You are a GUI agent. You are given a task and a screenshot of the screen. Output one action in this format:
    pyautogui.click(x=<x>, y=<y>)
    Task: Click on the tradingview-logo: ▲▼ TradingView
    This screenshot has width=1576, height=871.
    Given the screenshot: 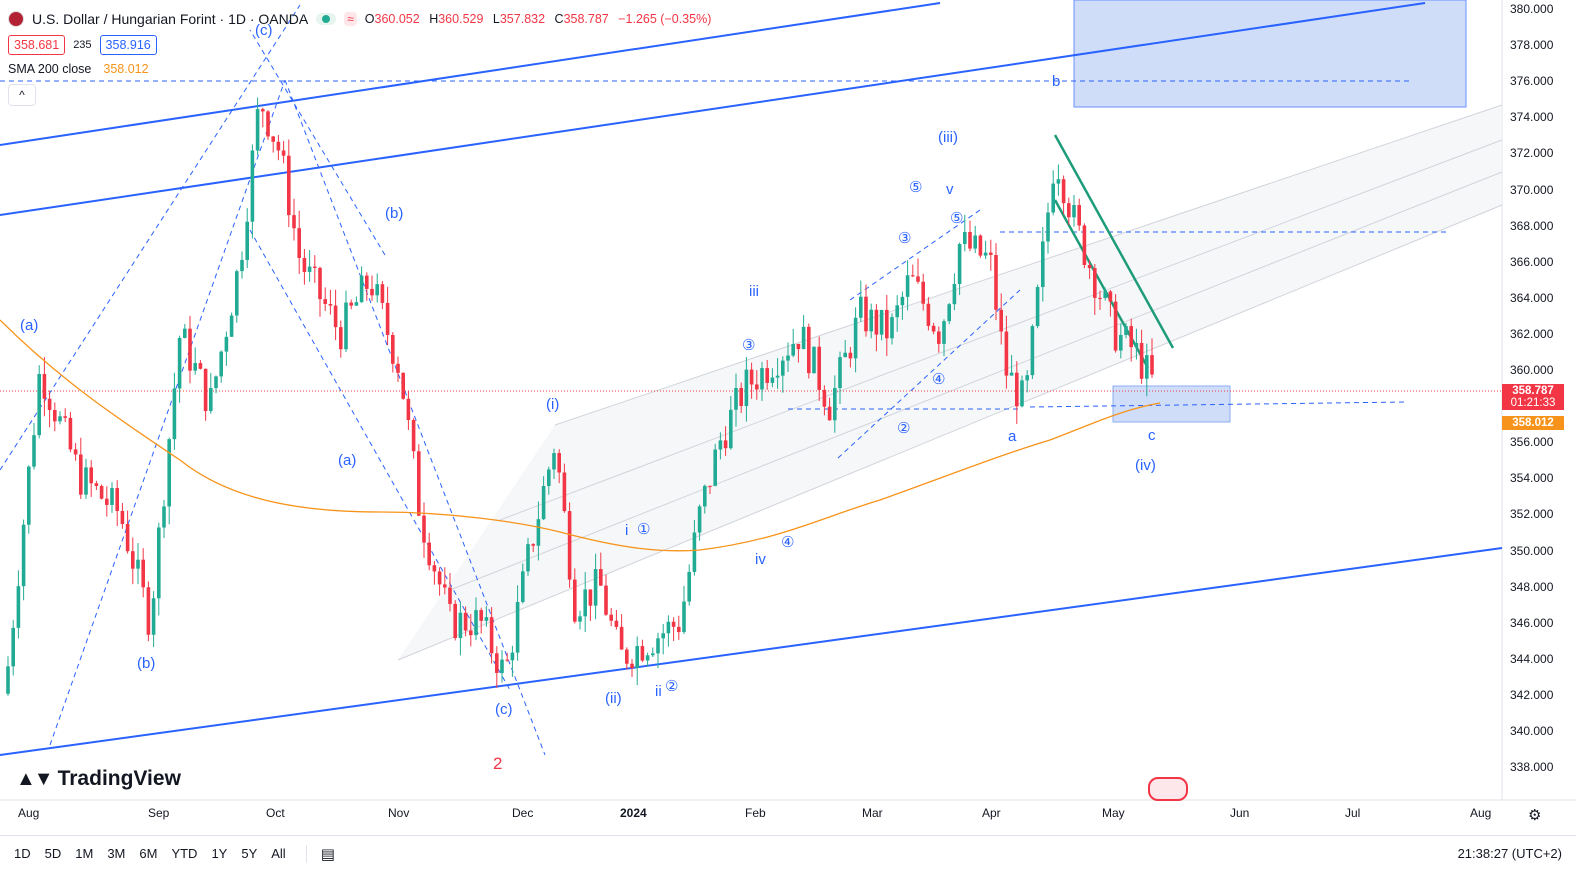 What is the action you would take?
    pyautogui.click(x=98, y=778)
    